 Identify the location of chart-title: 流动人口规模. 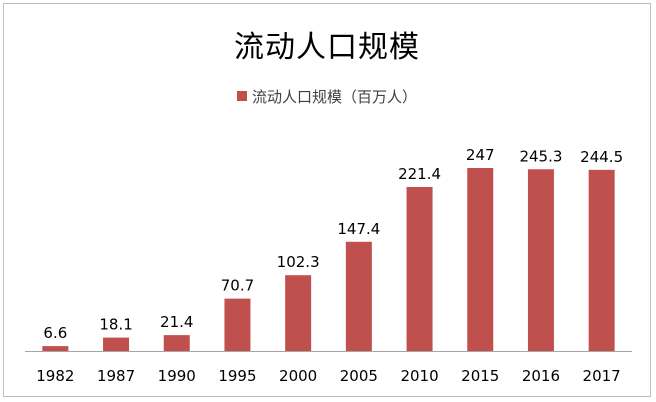
(327, 47).